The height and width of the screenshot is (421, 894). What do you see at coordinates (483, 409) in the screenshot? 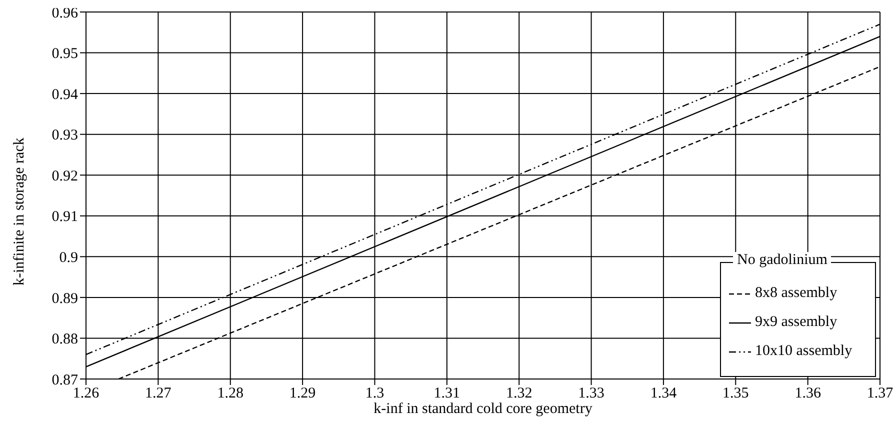
I see `x-axis-title: k-inf in standard cold core geometry` at bounding box center [483, 409].